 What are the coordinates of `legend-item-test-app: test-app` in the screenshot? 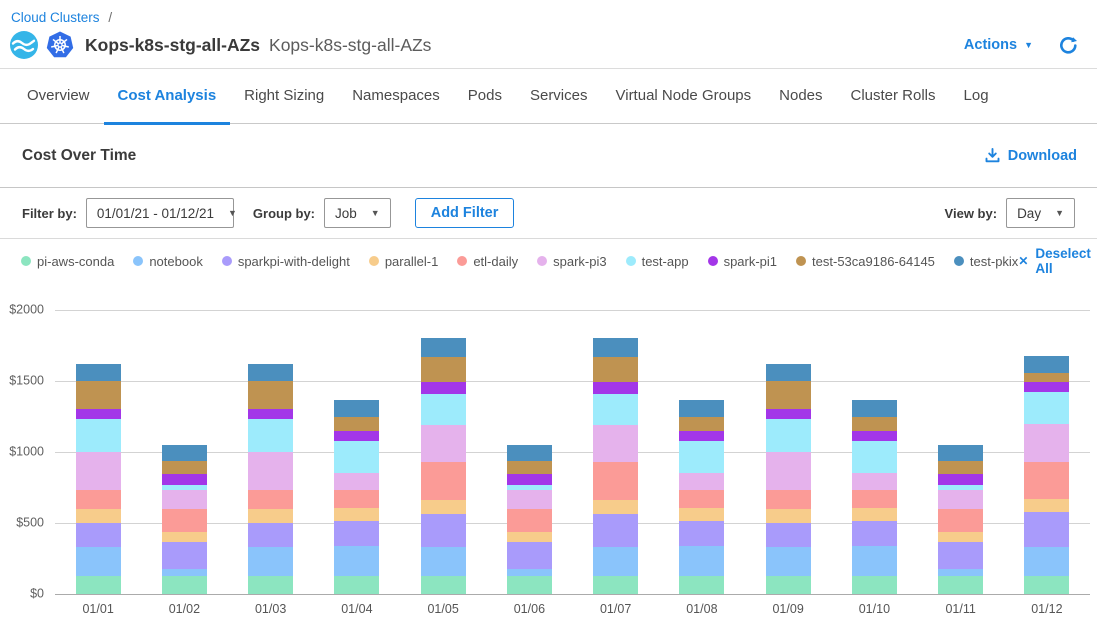 It's located at (657, 261).